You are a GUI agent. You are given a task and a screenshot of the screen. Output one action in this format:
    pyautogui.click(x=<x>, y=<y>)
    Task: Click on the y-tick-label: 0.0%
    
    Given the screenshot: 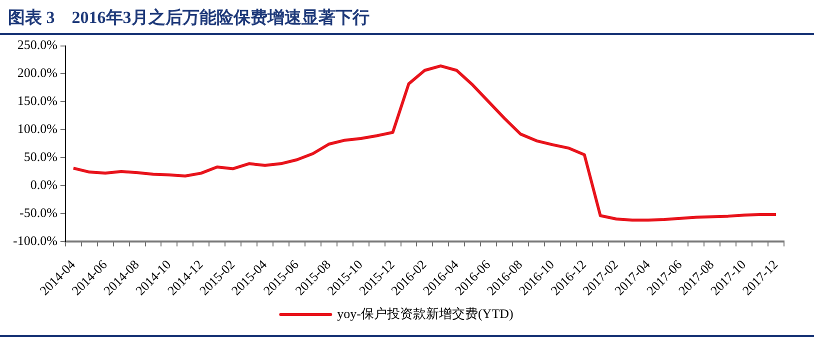 What is the action you would take?
    pyautogui.click(x=44, y=184)
    